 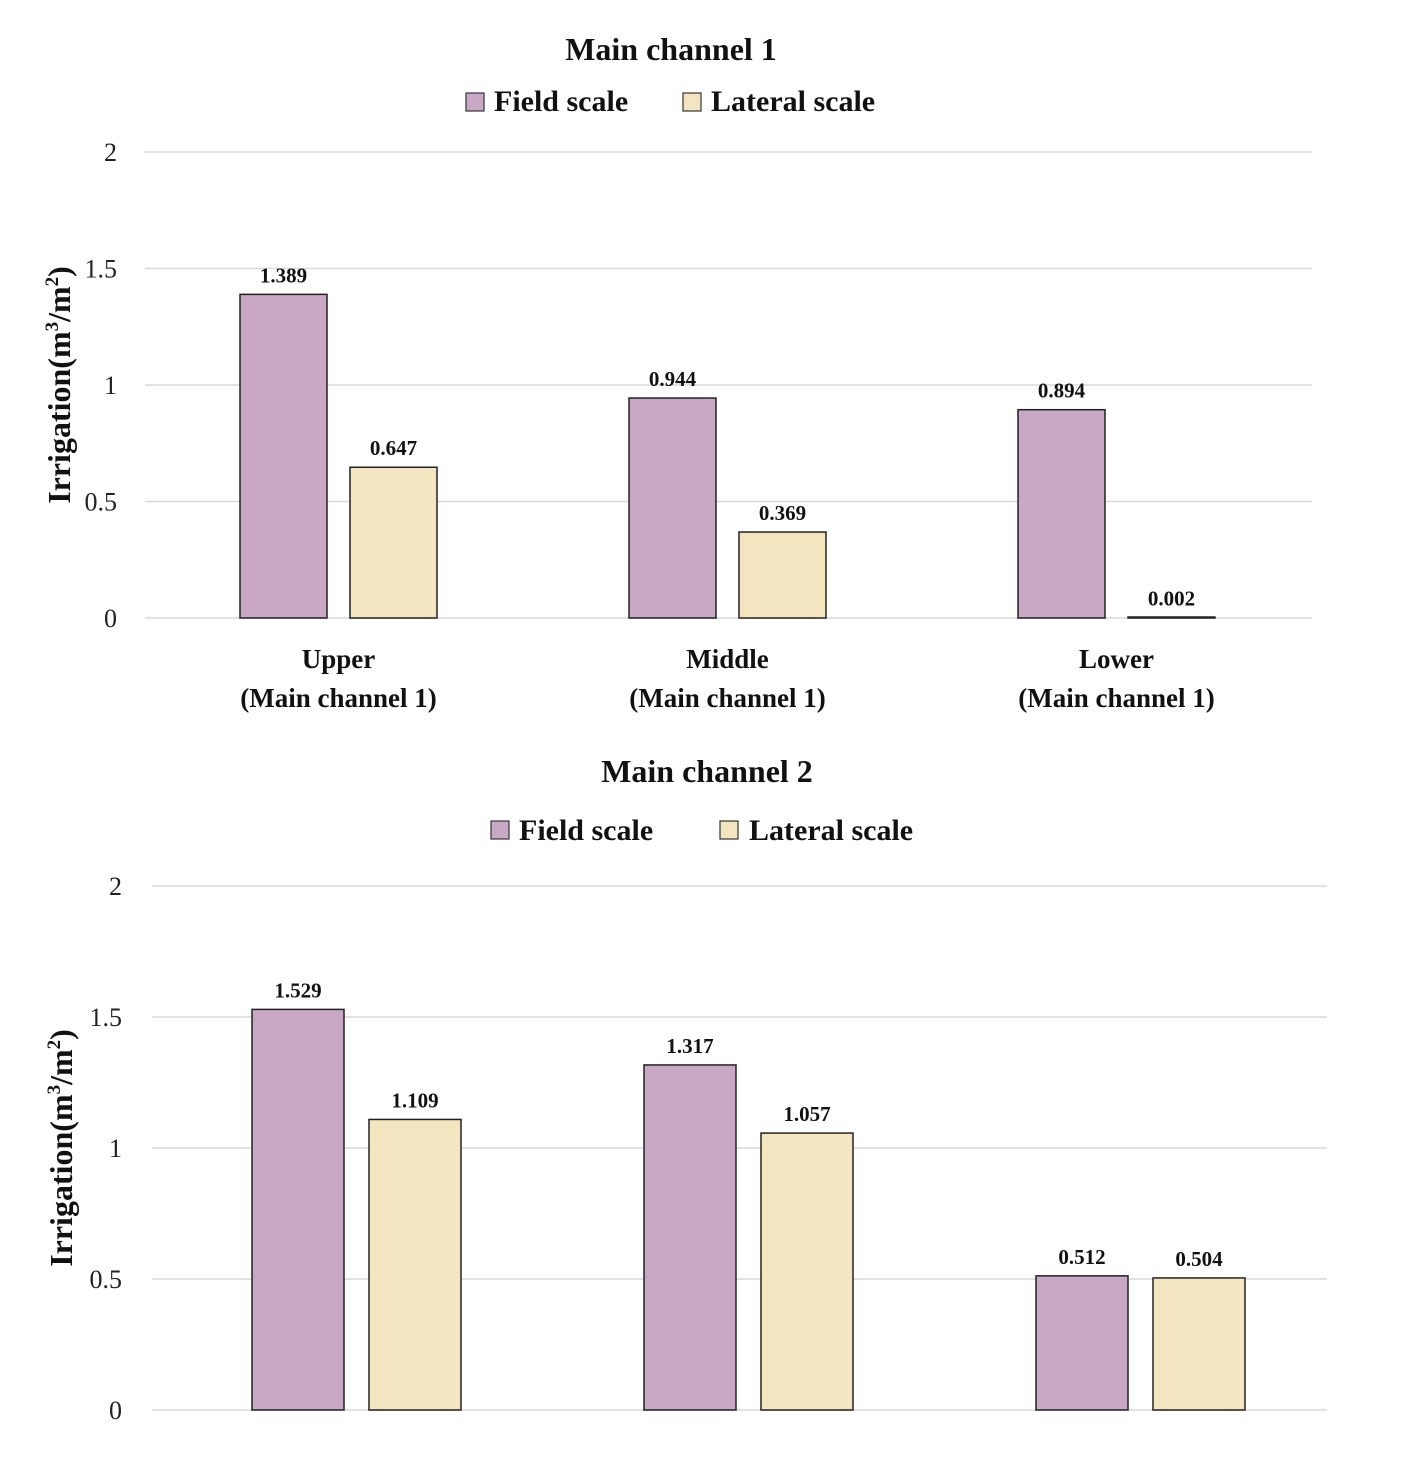 I want to click on chart-title: Main channel 2, so click(x=707, y=771).